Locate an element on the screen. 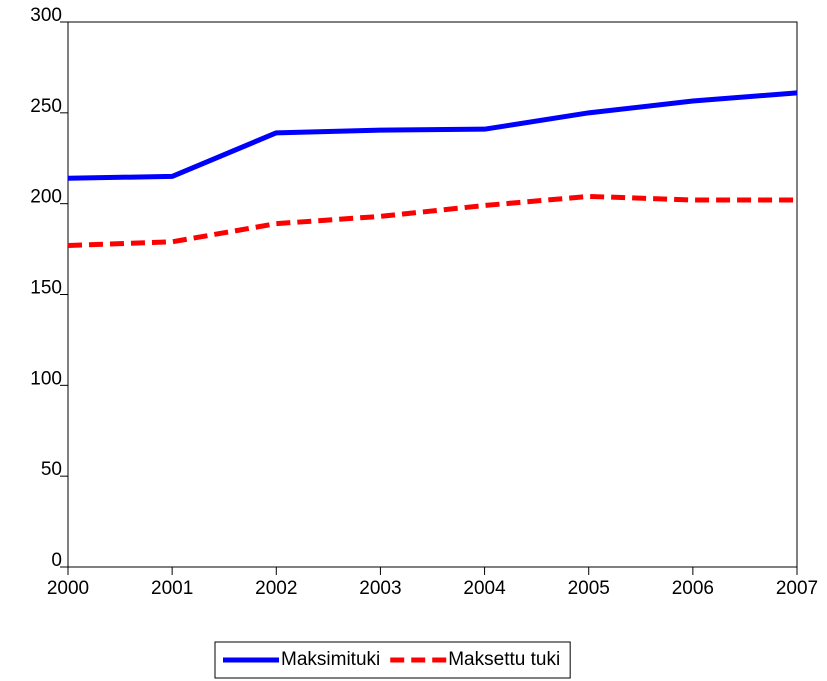 The width and height of the screenshot is (827, 681). legend: Maksimituki Maksettu tuki is located at coordinates (392, 660).